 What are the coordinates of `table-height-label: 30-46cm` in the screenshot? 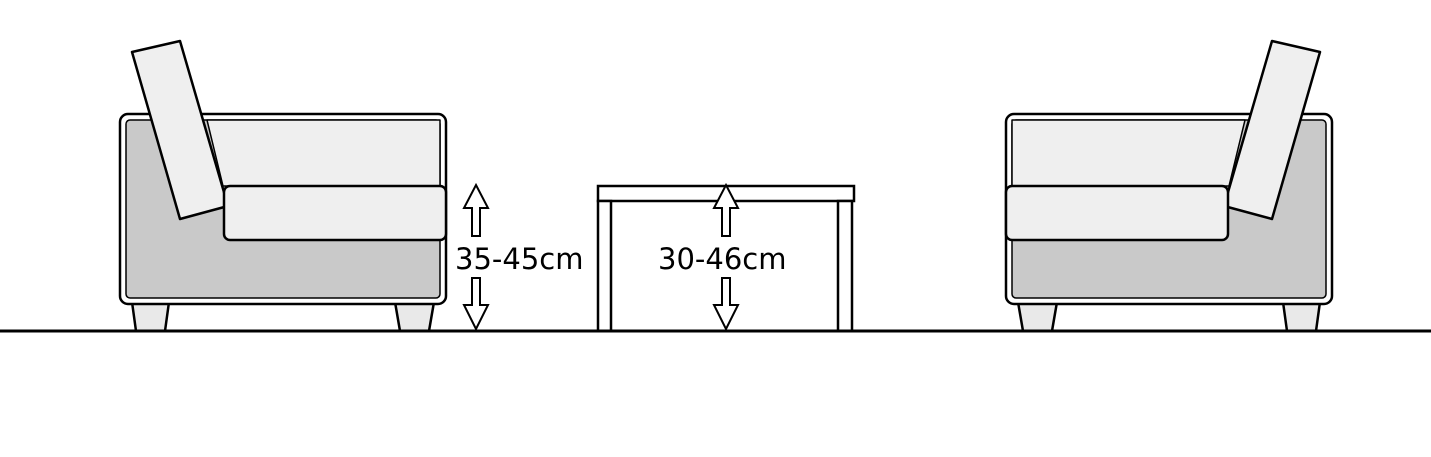 It's located at (722, 259).